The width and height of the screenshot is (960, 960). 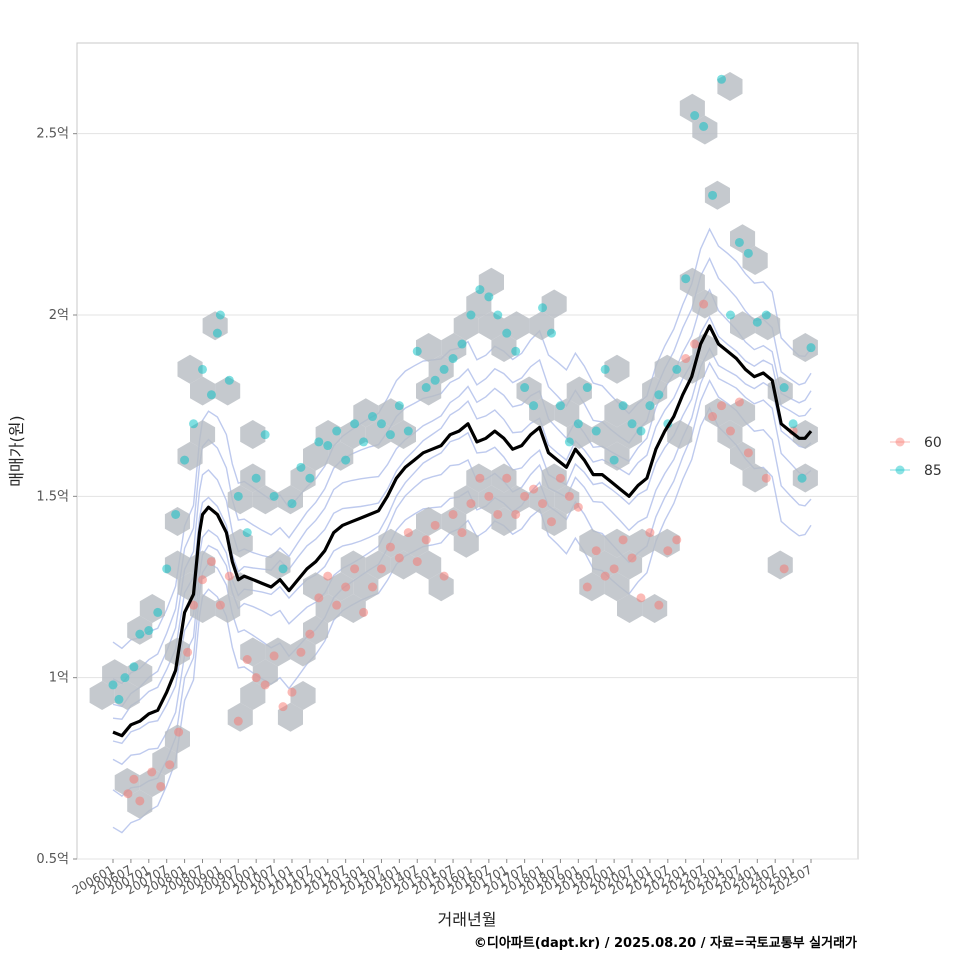 What do you see at coordinates (56, 497) in the screenshot?
I see `y-axis: 0.5억 1억 1.5억 2억 2.5억` at bounding box center [56, 497].